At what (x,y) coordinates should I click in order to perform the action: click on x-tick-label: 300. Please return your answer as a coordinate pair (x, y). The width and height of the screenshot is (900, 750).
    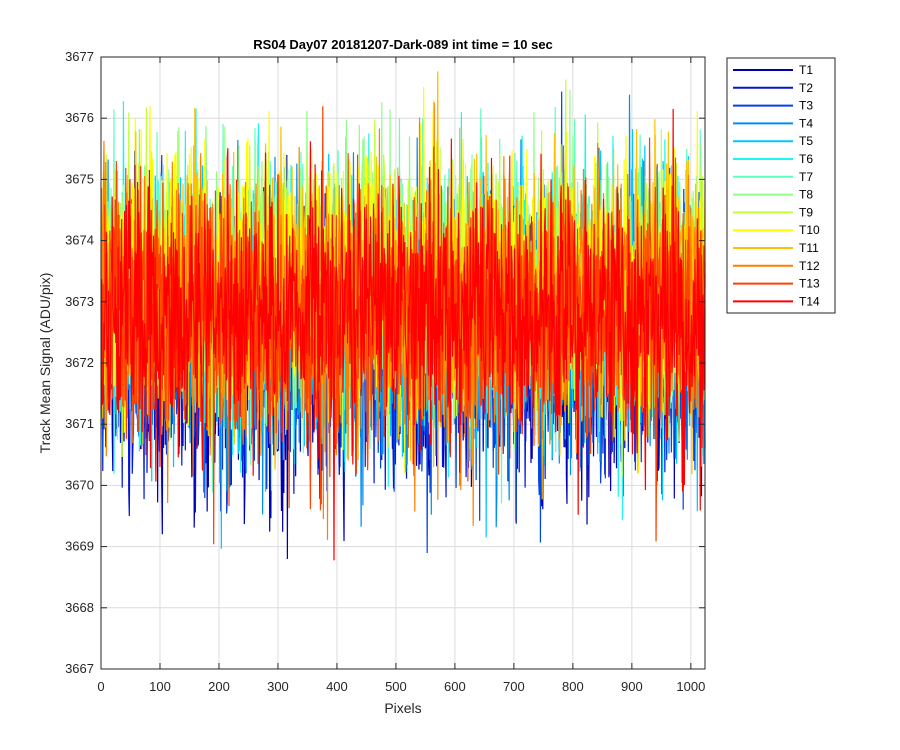
    Looking at the image, I should click on (278, 686).